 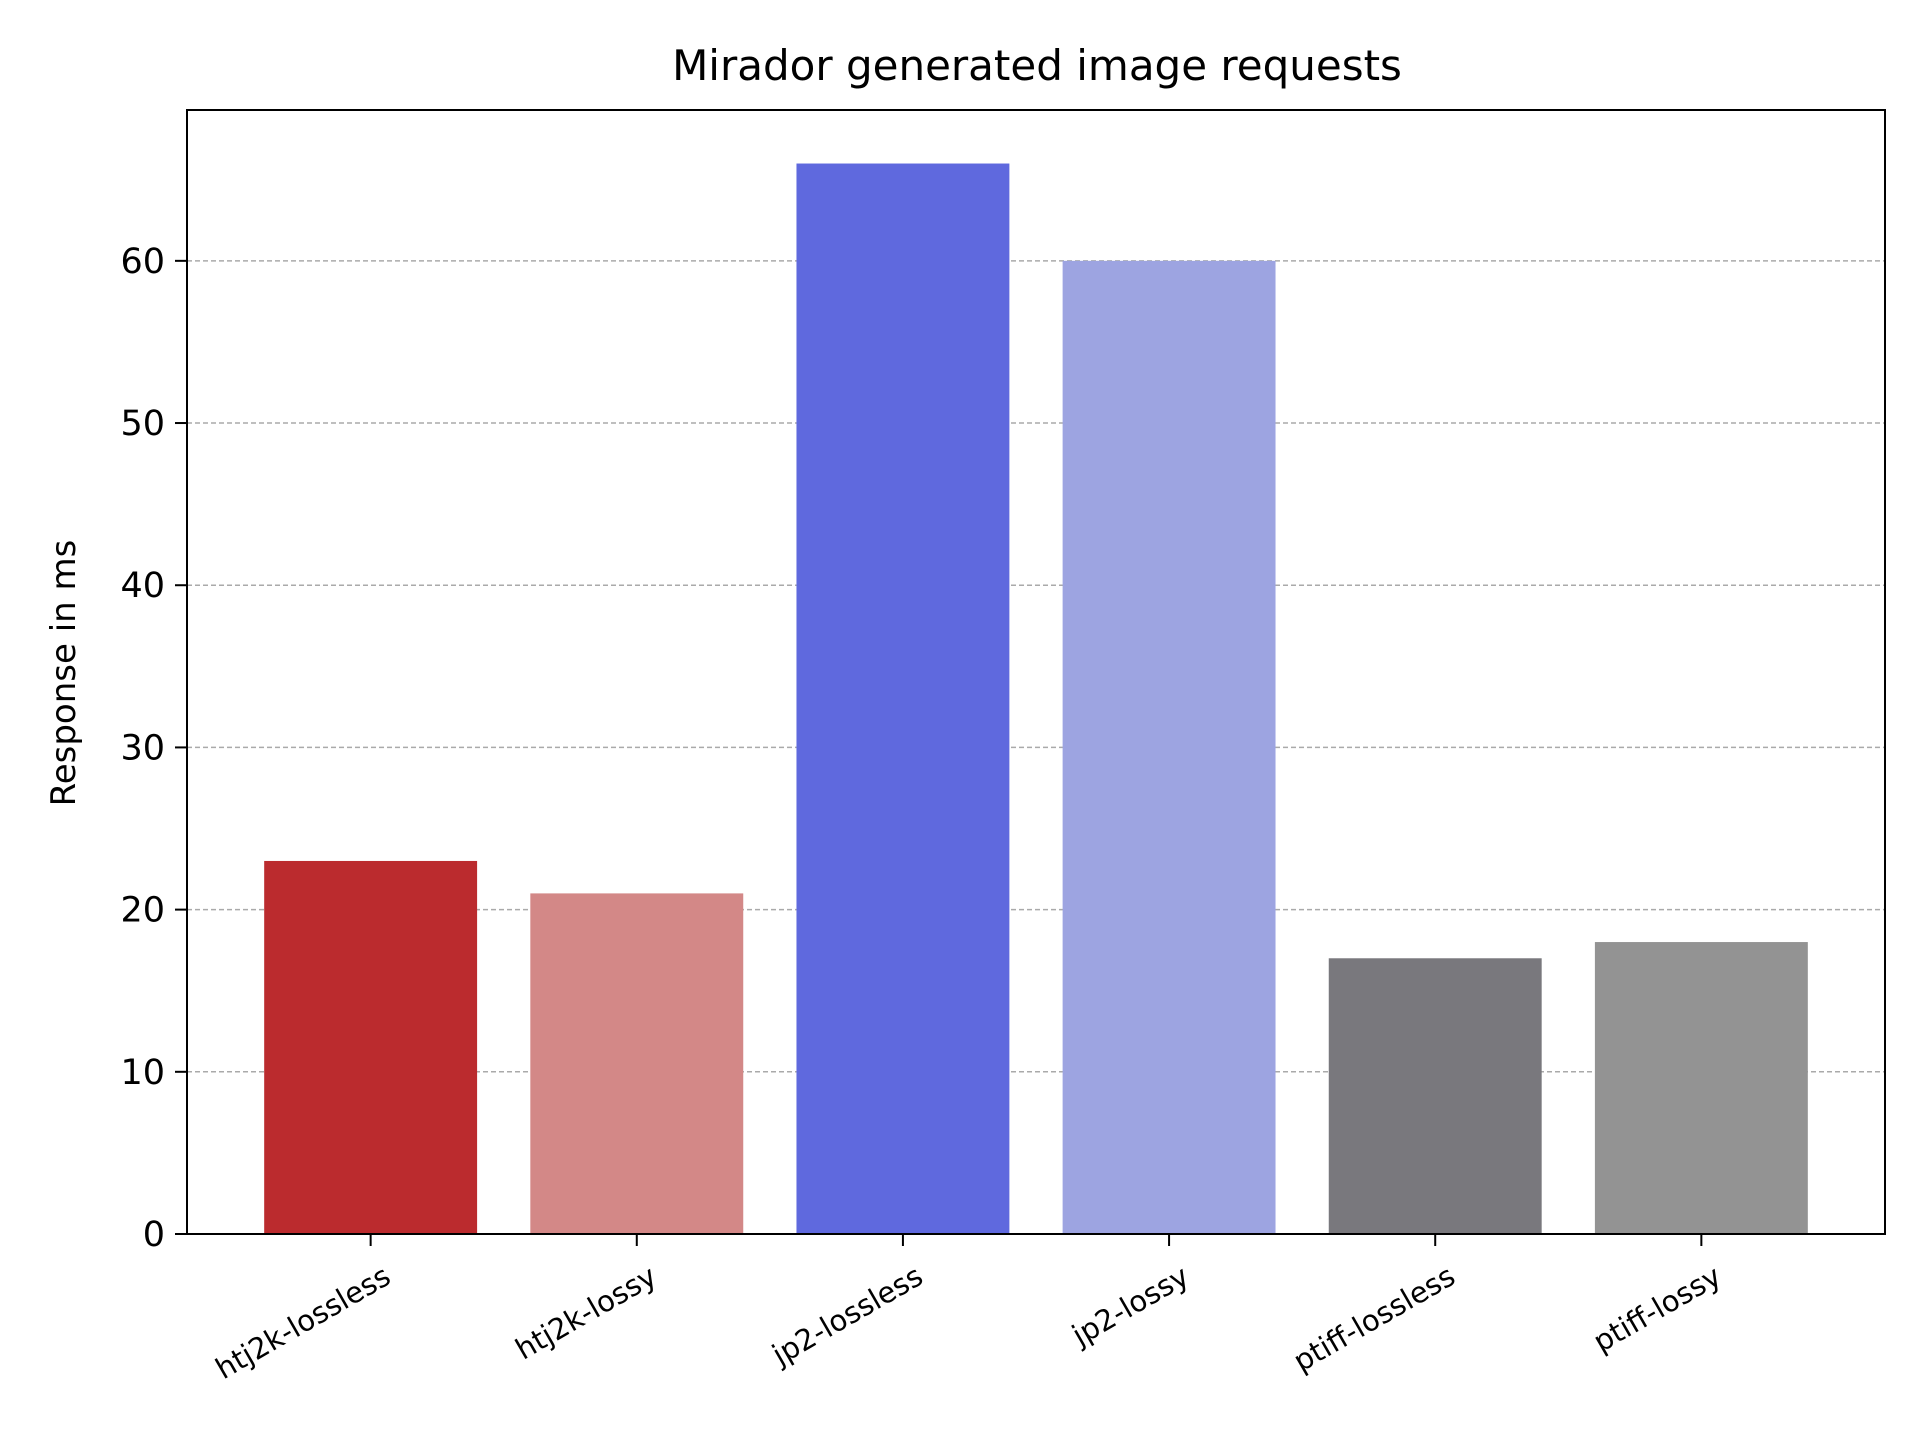 I want to click on y-tick-label: 60, so click(x=142, y=262).